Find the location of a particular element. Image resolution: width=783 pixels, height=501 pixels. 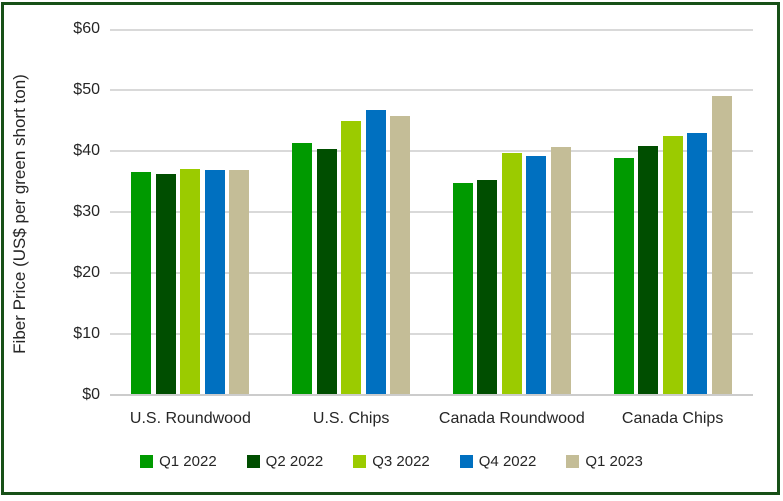

bar-q1-2022-canada-roundwood is located at coordinates (462, 288).